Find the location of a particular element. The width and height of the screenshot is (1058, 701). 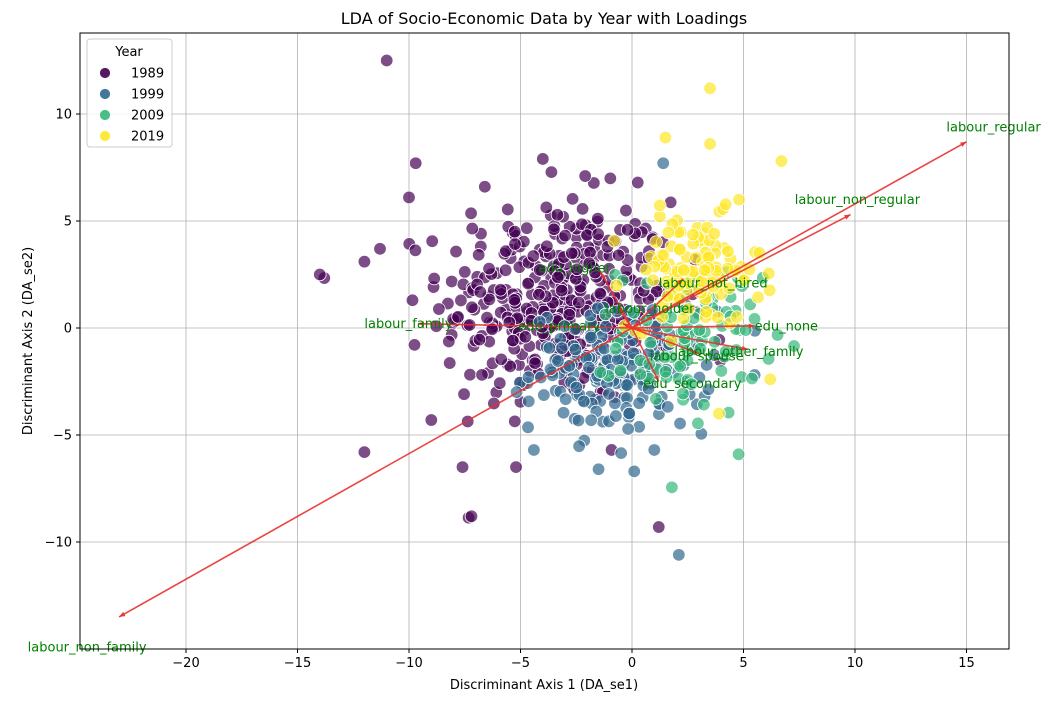

y-tick-label: −10 is located at coordinates (58, 543).